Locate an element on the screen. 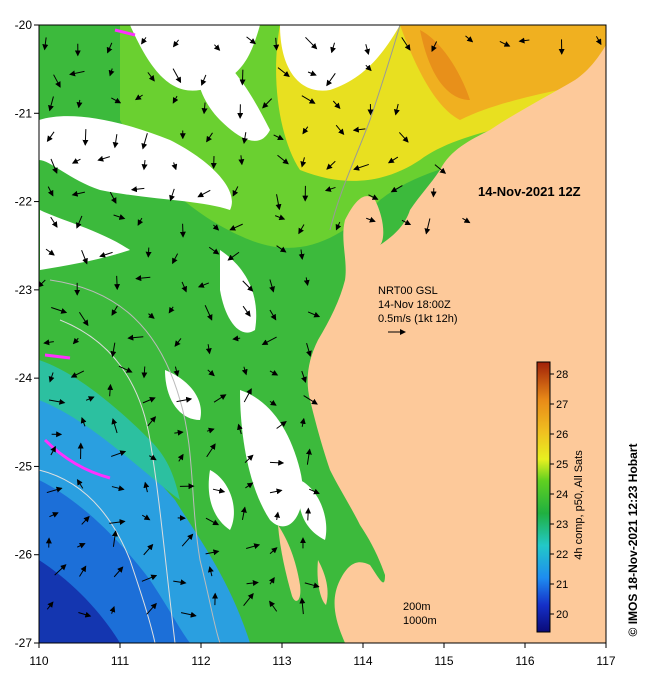 The height and width of the screenshot is (684, 647). coldest-water-zone is located at coordinates (79, 601).